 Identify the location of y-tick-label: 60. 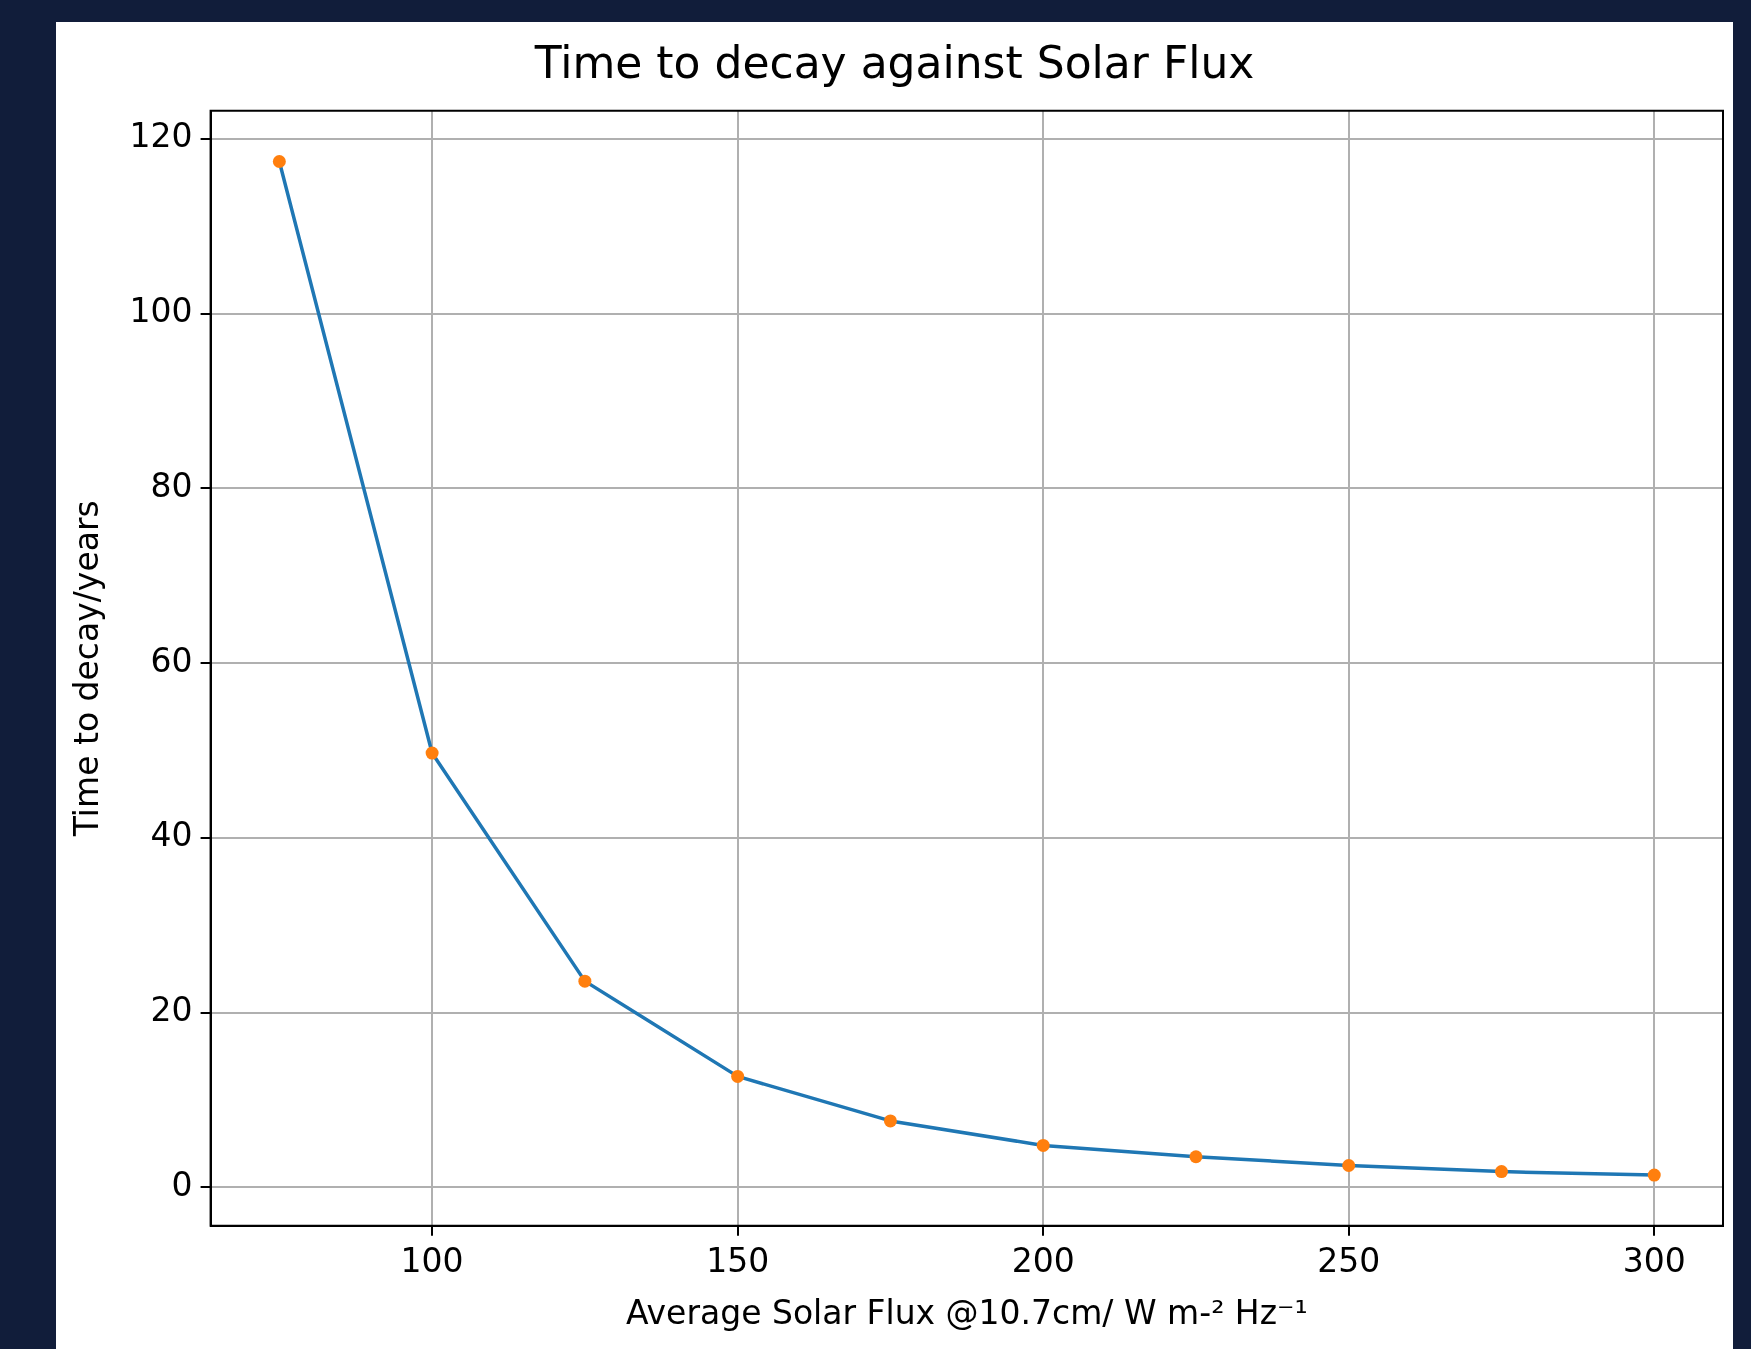
(171, 660).